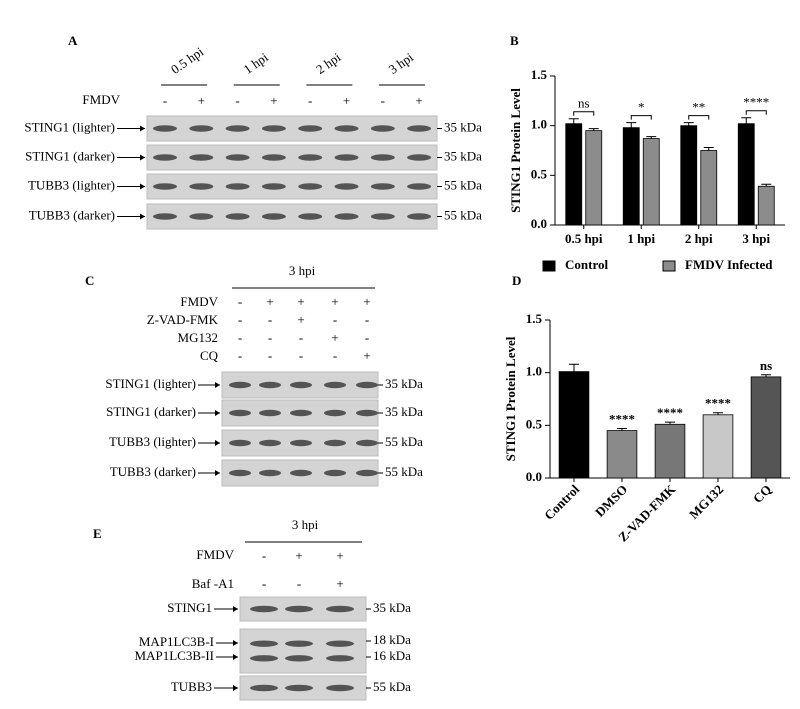 The image size is (800, 709). Describe the element at coordinates (209, 355) in the screenshot. I see `treatment-label: CQ` at that location.